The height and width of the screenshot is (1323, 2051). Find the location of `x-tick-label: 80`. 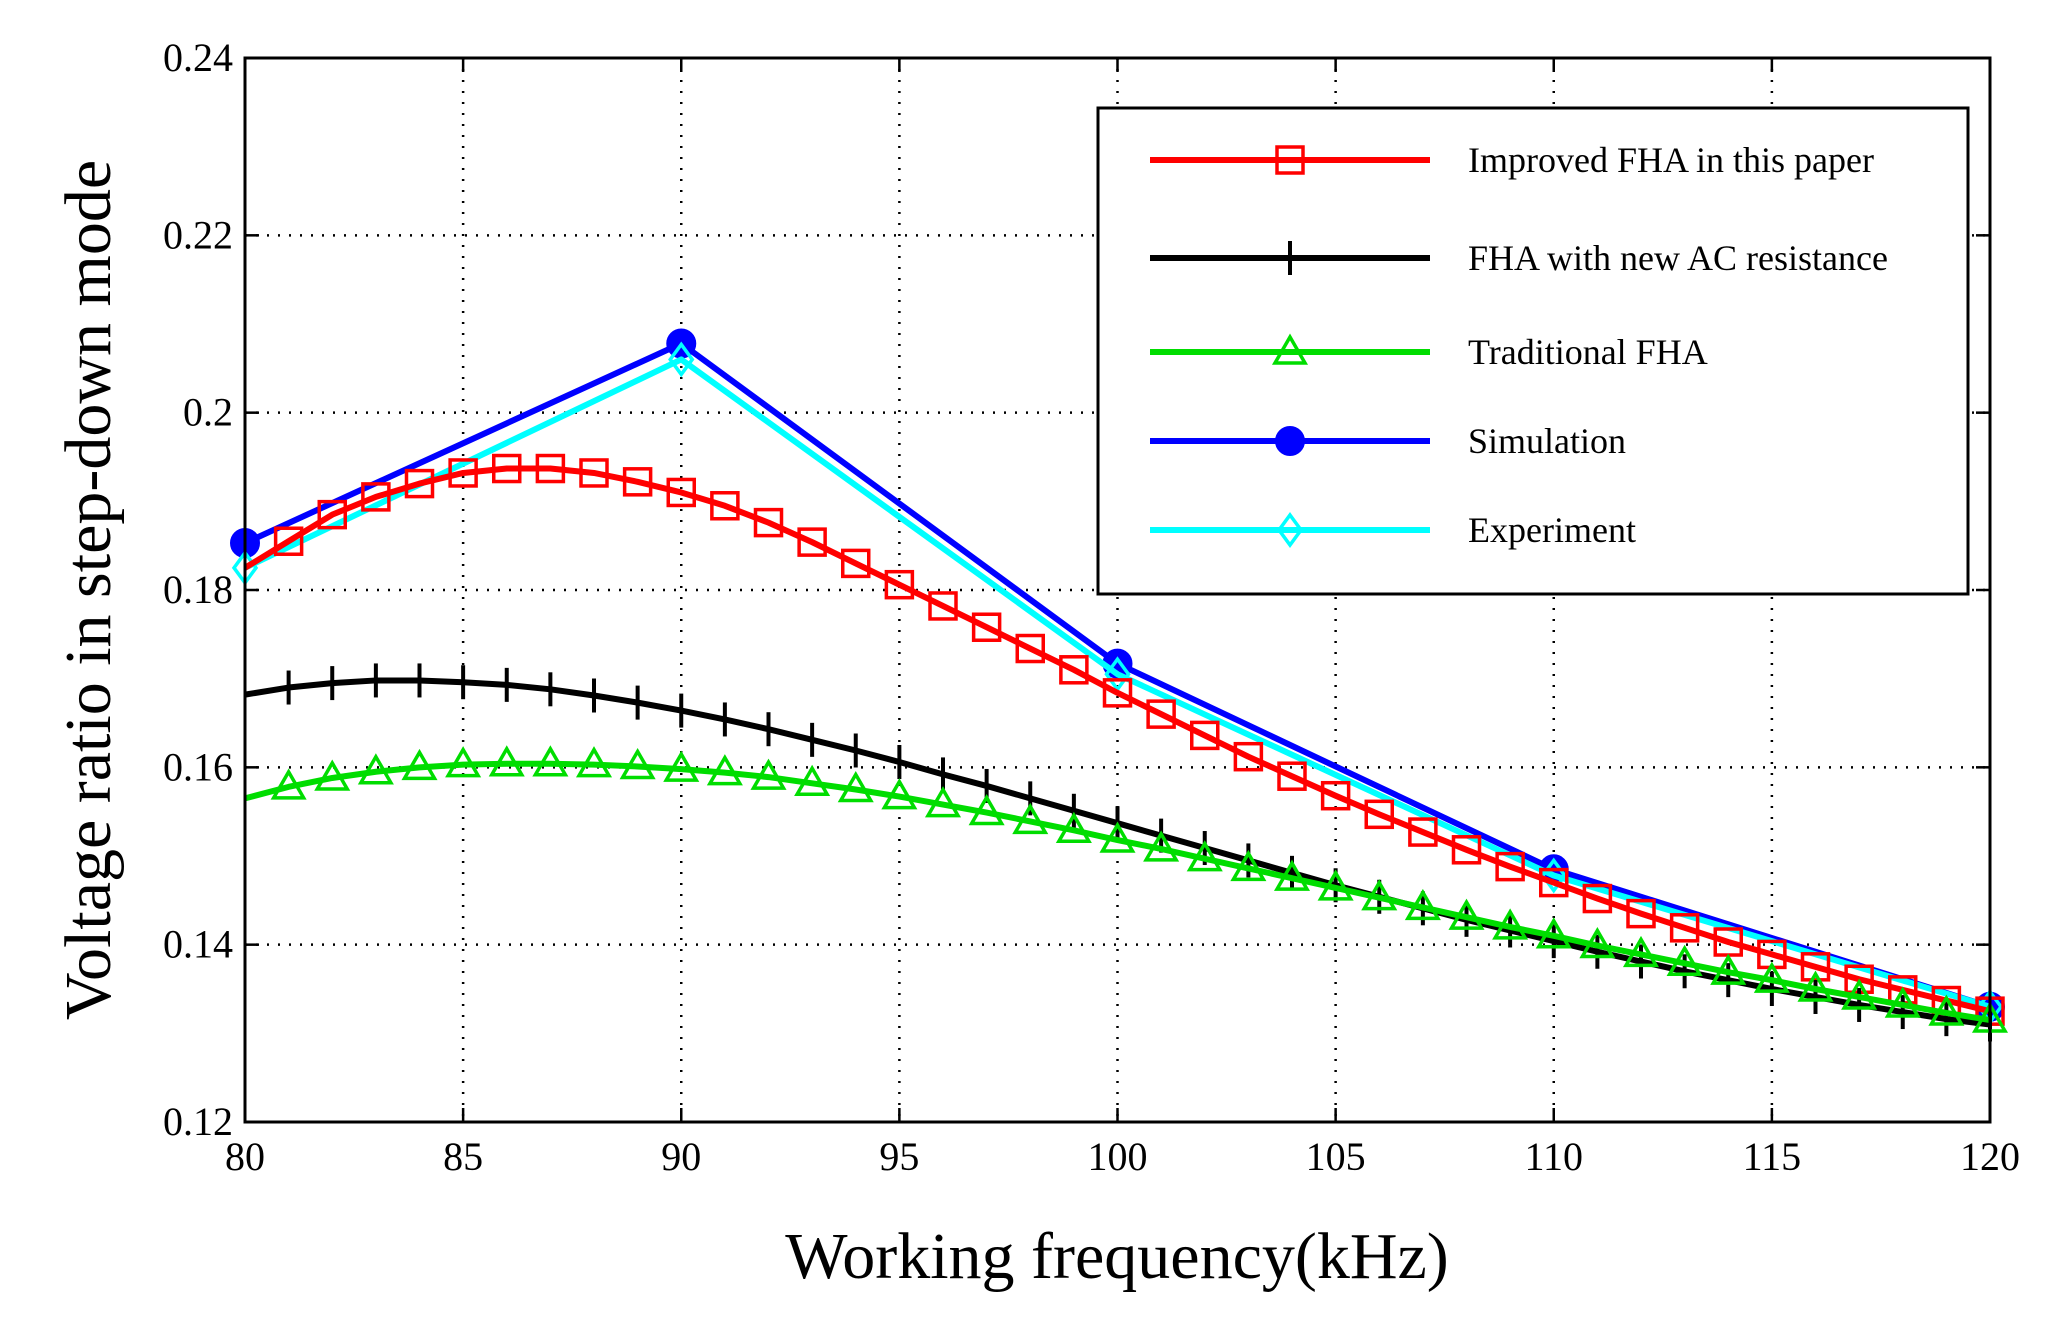

x-tick-label: 80 is located at coordinates (245, 1156).